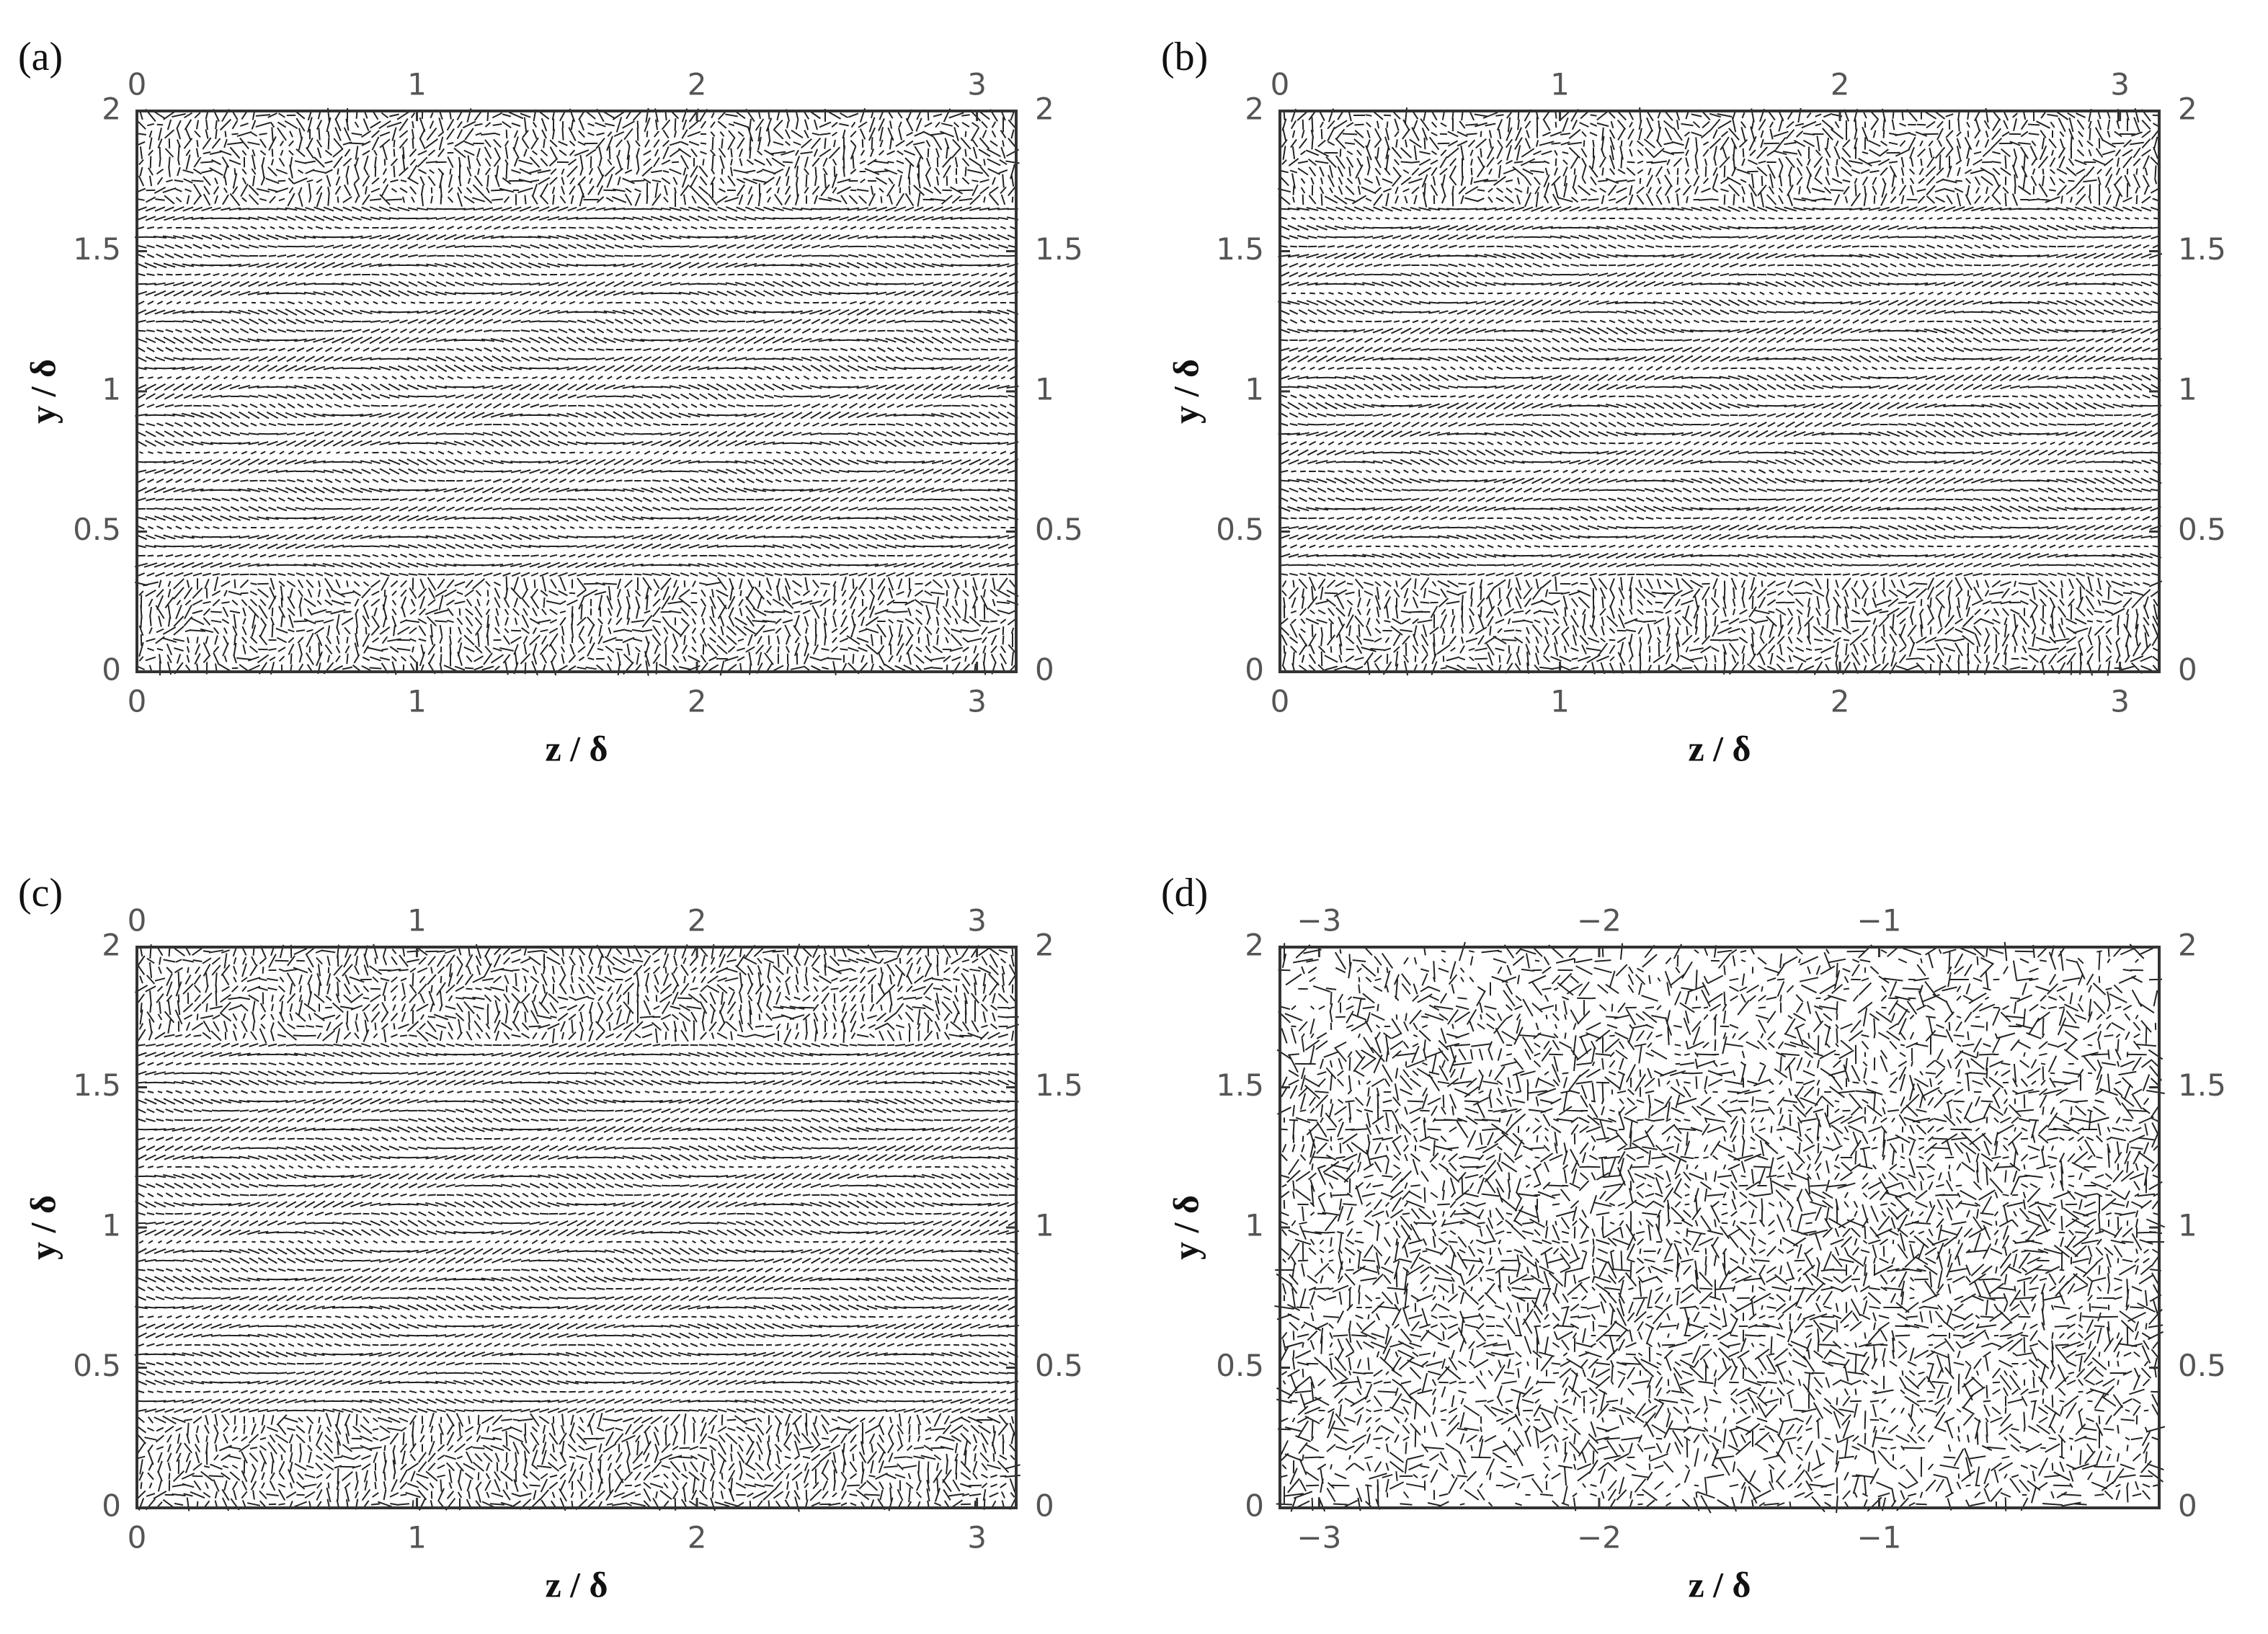  Describe the element at coordinates (41, 893) in the screenshot. I see `panel-label: (c)` at that location.